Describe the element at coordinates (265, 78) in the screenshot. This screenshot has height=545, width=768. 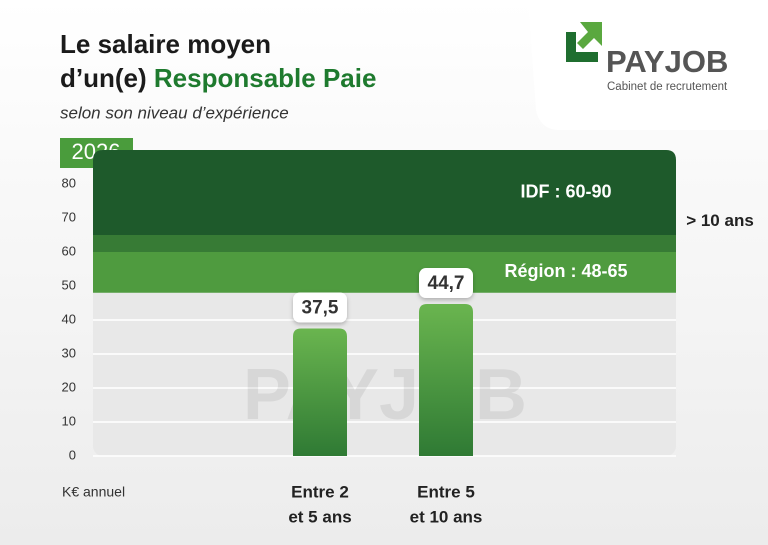
I see `title-highlight: Responsable Paie` at that location.